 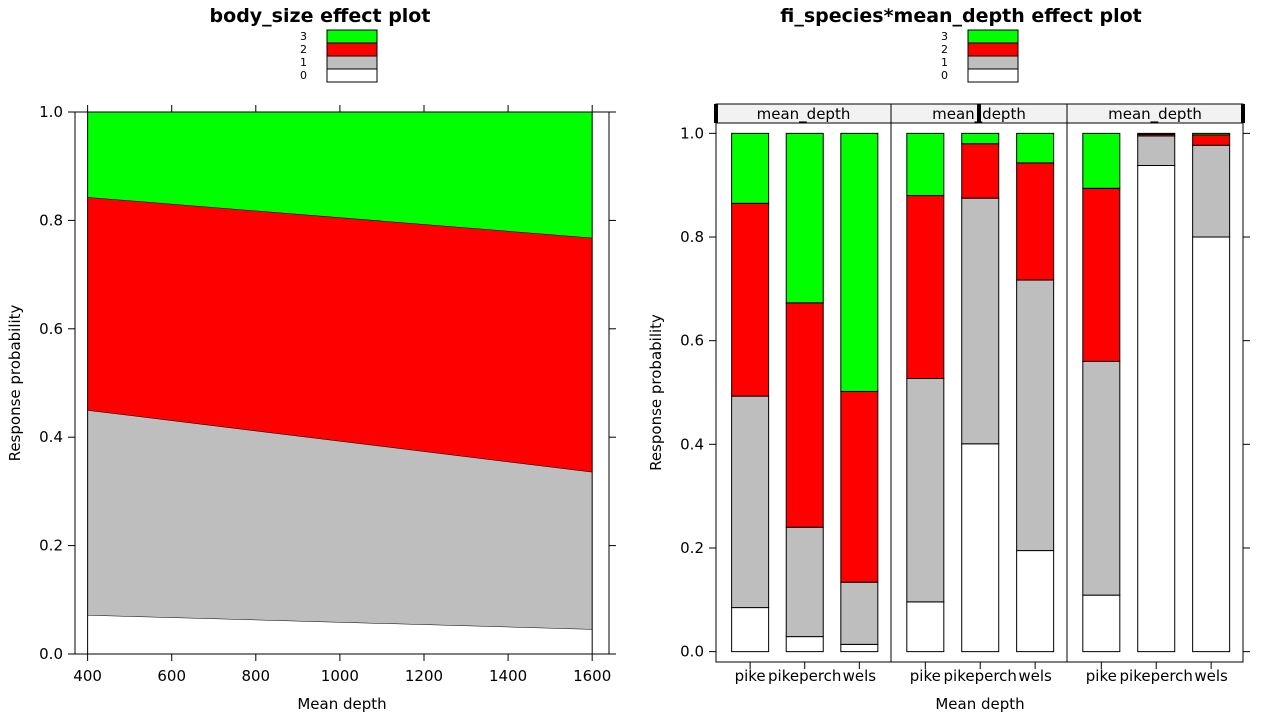 What do you see at coordinates (656, 392) in the screenshot?
I see `y-axis-label: Response probability` at bounding box center [656, 392].